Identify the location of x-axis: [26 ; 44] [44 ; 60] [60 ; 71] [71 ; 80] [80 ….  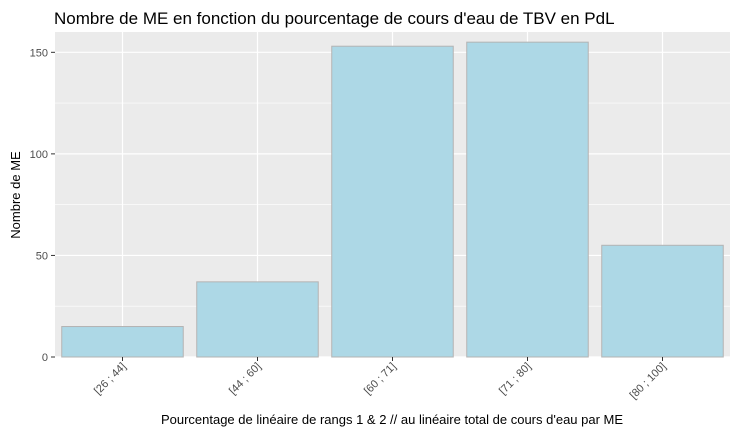
(380, 379).